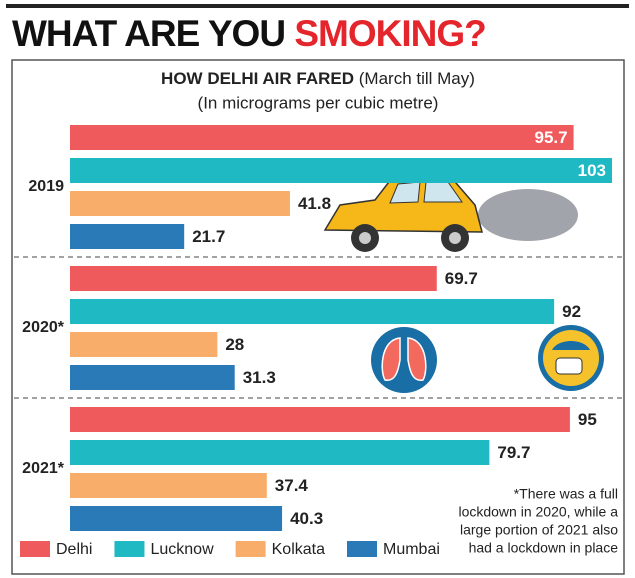  I want to click on lungs-icon, so click(404, 360).